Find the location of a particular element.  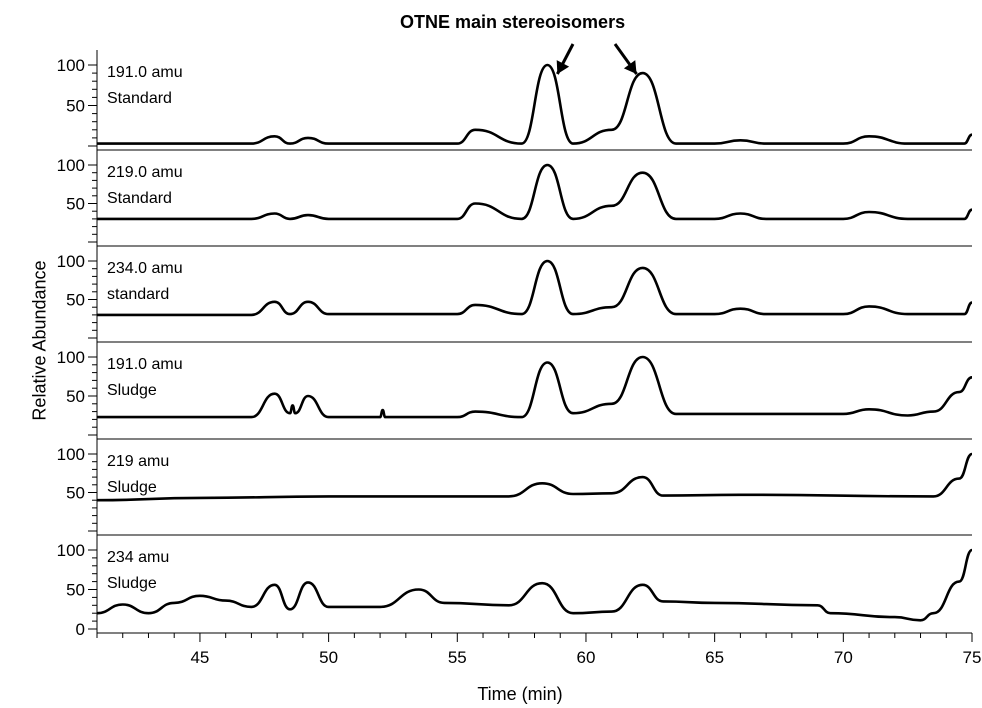

panel-label: 219.0 amu is located at coordinates (145, 172).